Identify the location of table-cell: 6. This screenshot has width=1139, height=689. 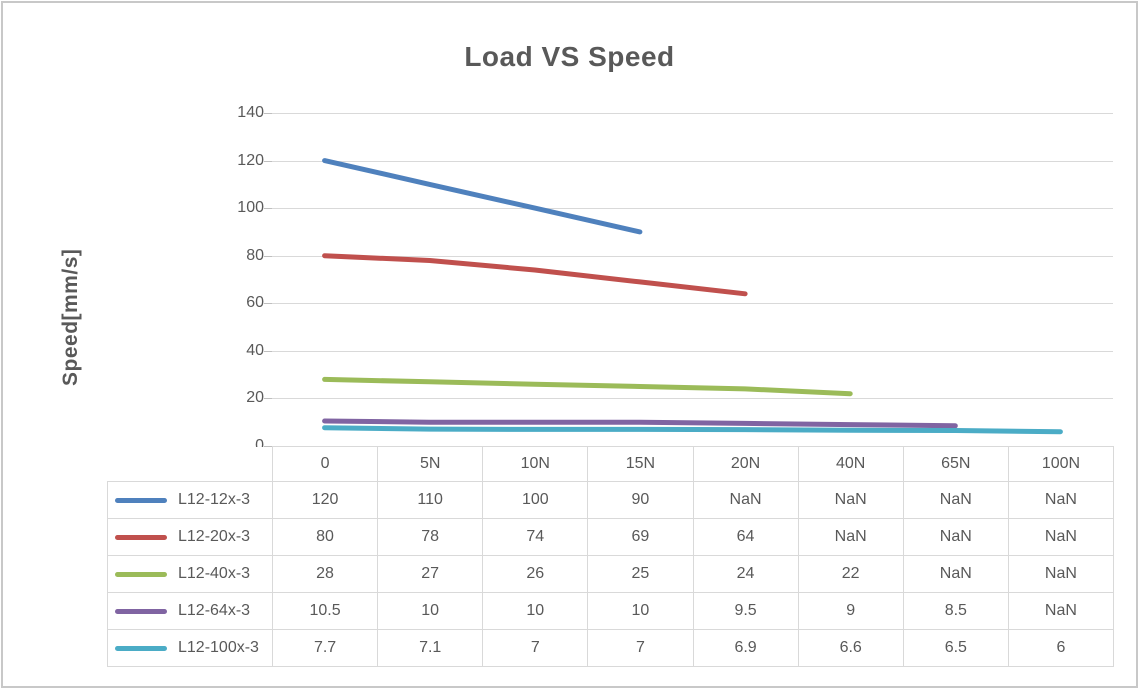
(1061, 648).